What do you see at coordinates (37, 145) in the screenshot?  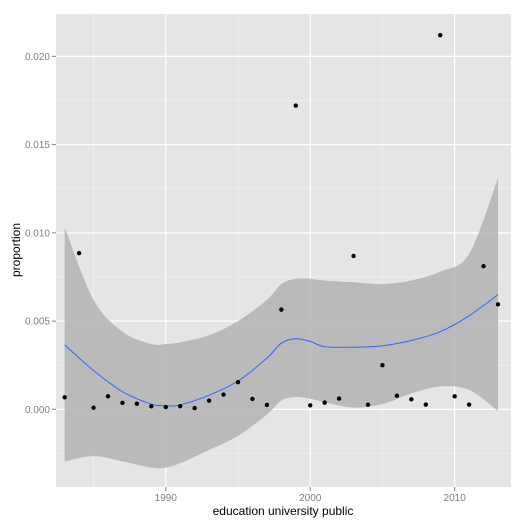 I see `y-tick-label: 0.015` at bounding box center [37, 145].